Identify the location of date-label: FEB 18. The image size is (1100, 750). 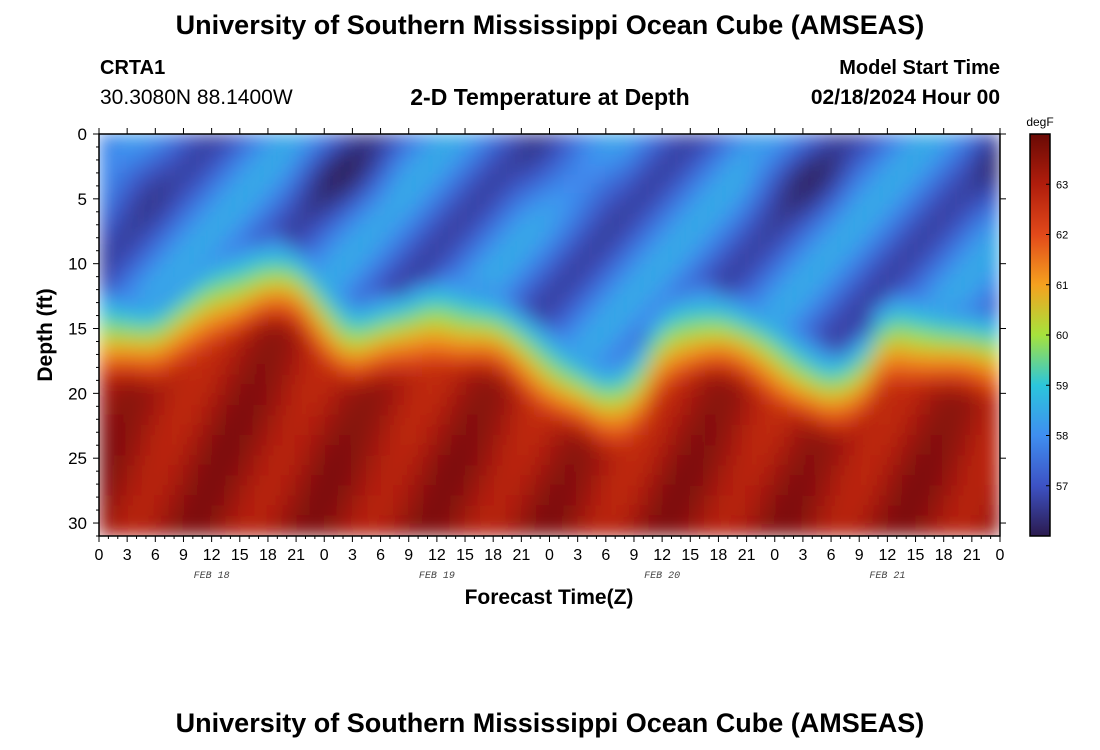
(212, 576).